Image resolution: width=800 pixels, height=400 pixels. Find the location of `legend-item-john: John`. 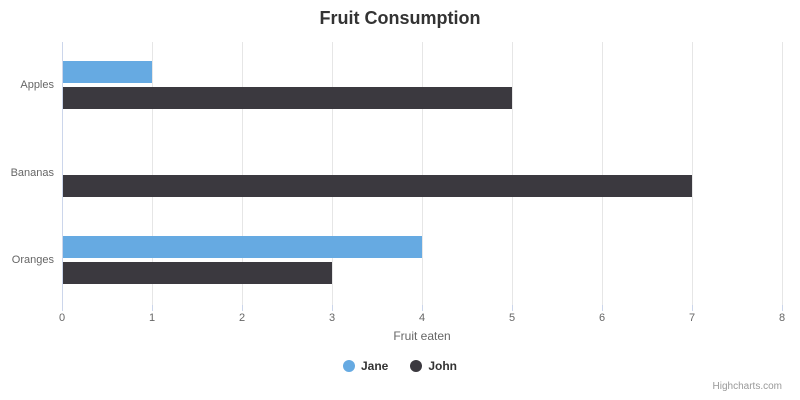

legend-item-john: John is located at coordinates (433, 366).